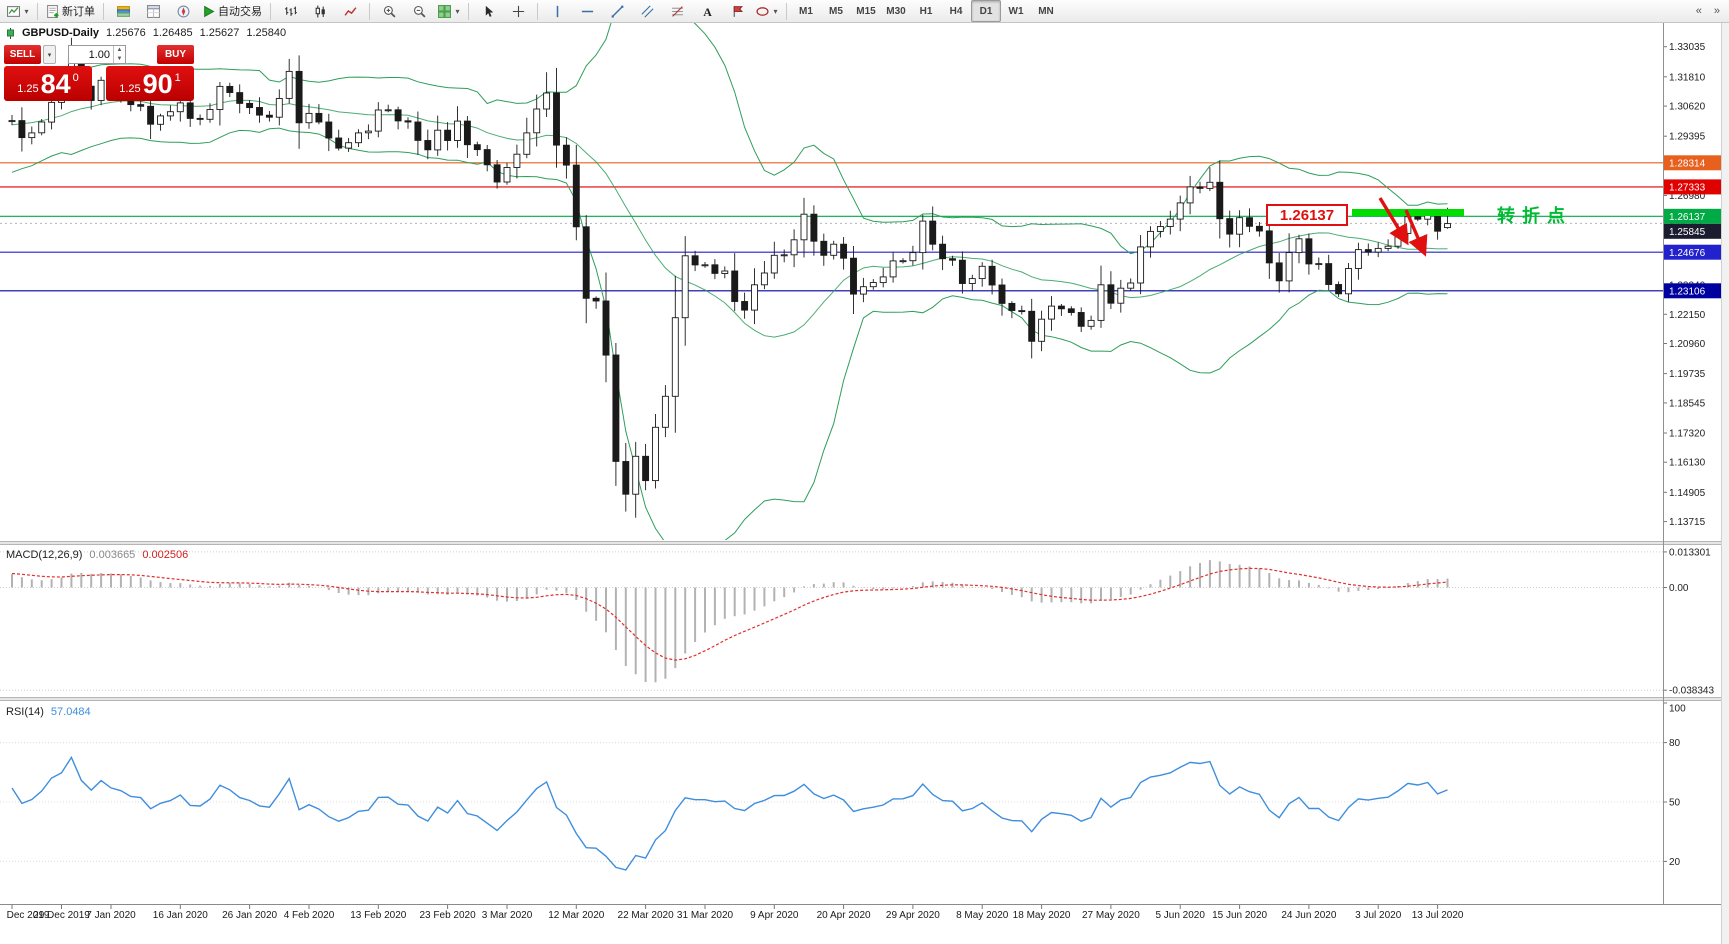  What do you see at coordinates (1308, 915) in the screenshot?
I see `svg-text: 24 Jun 2020` at bounding box center [1308, 915].